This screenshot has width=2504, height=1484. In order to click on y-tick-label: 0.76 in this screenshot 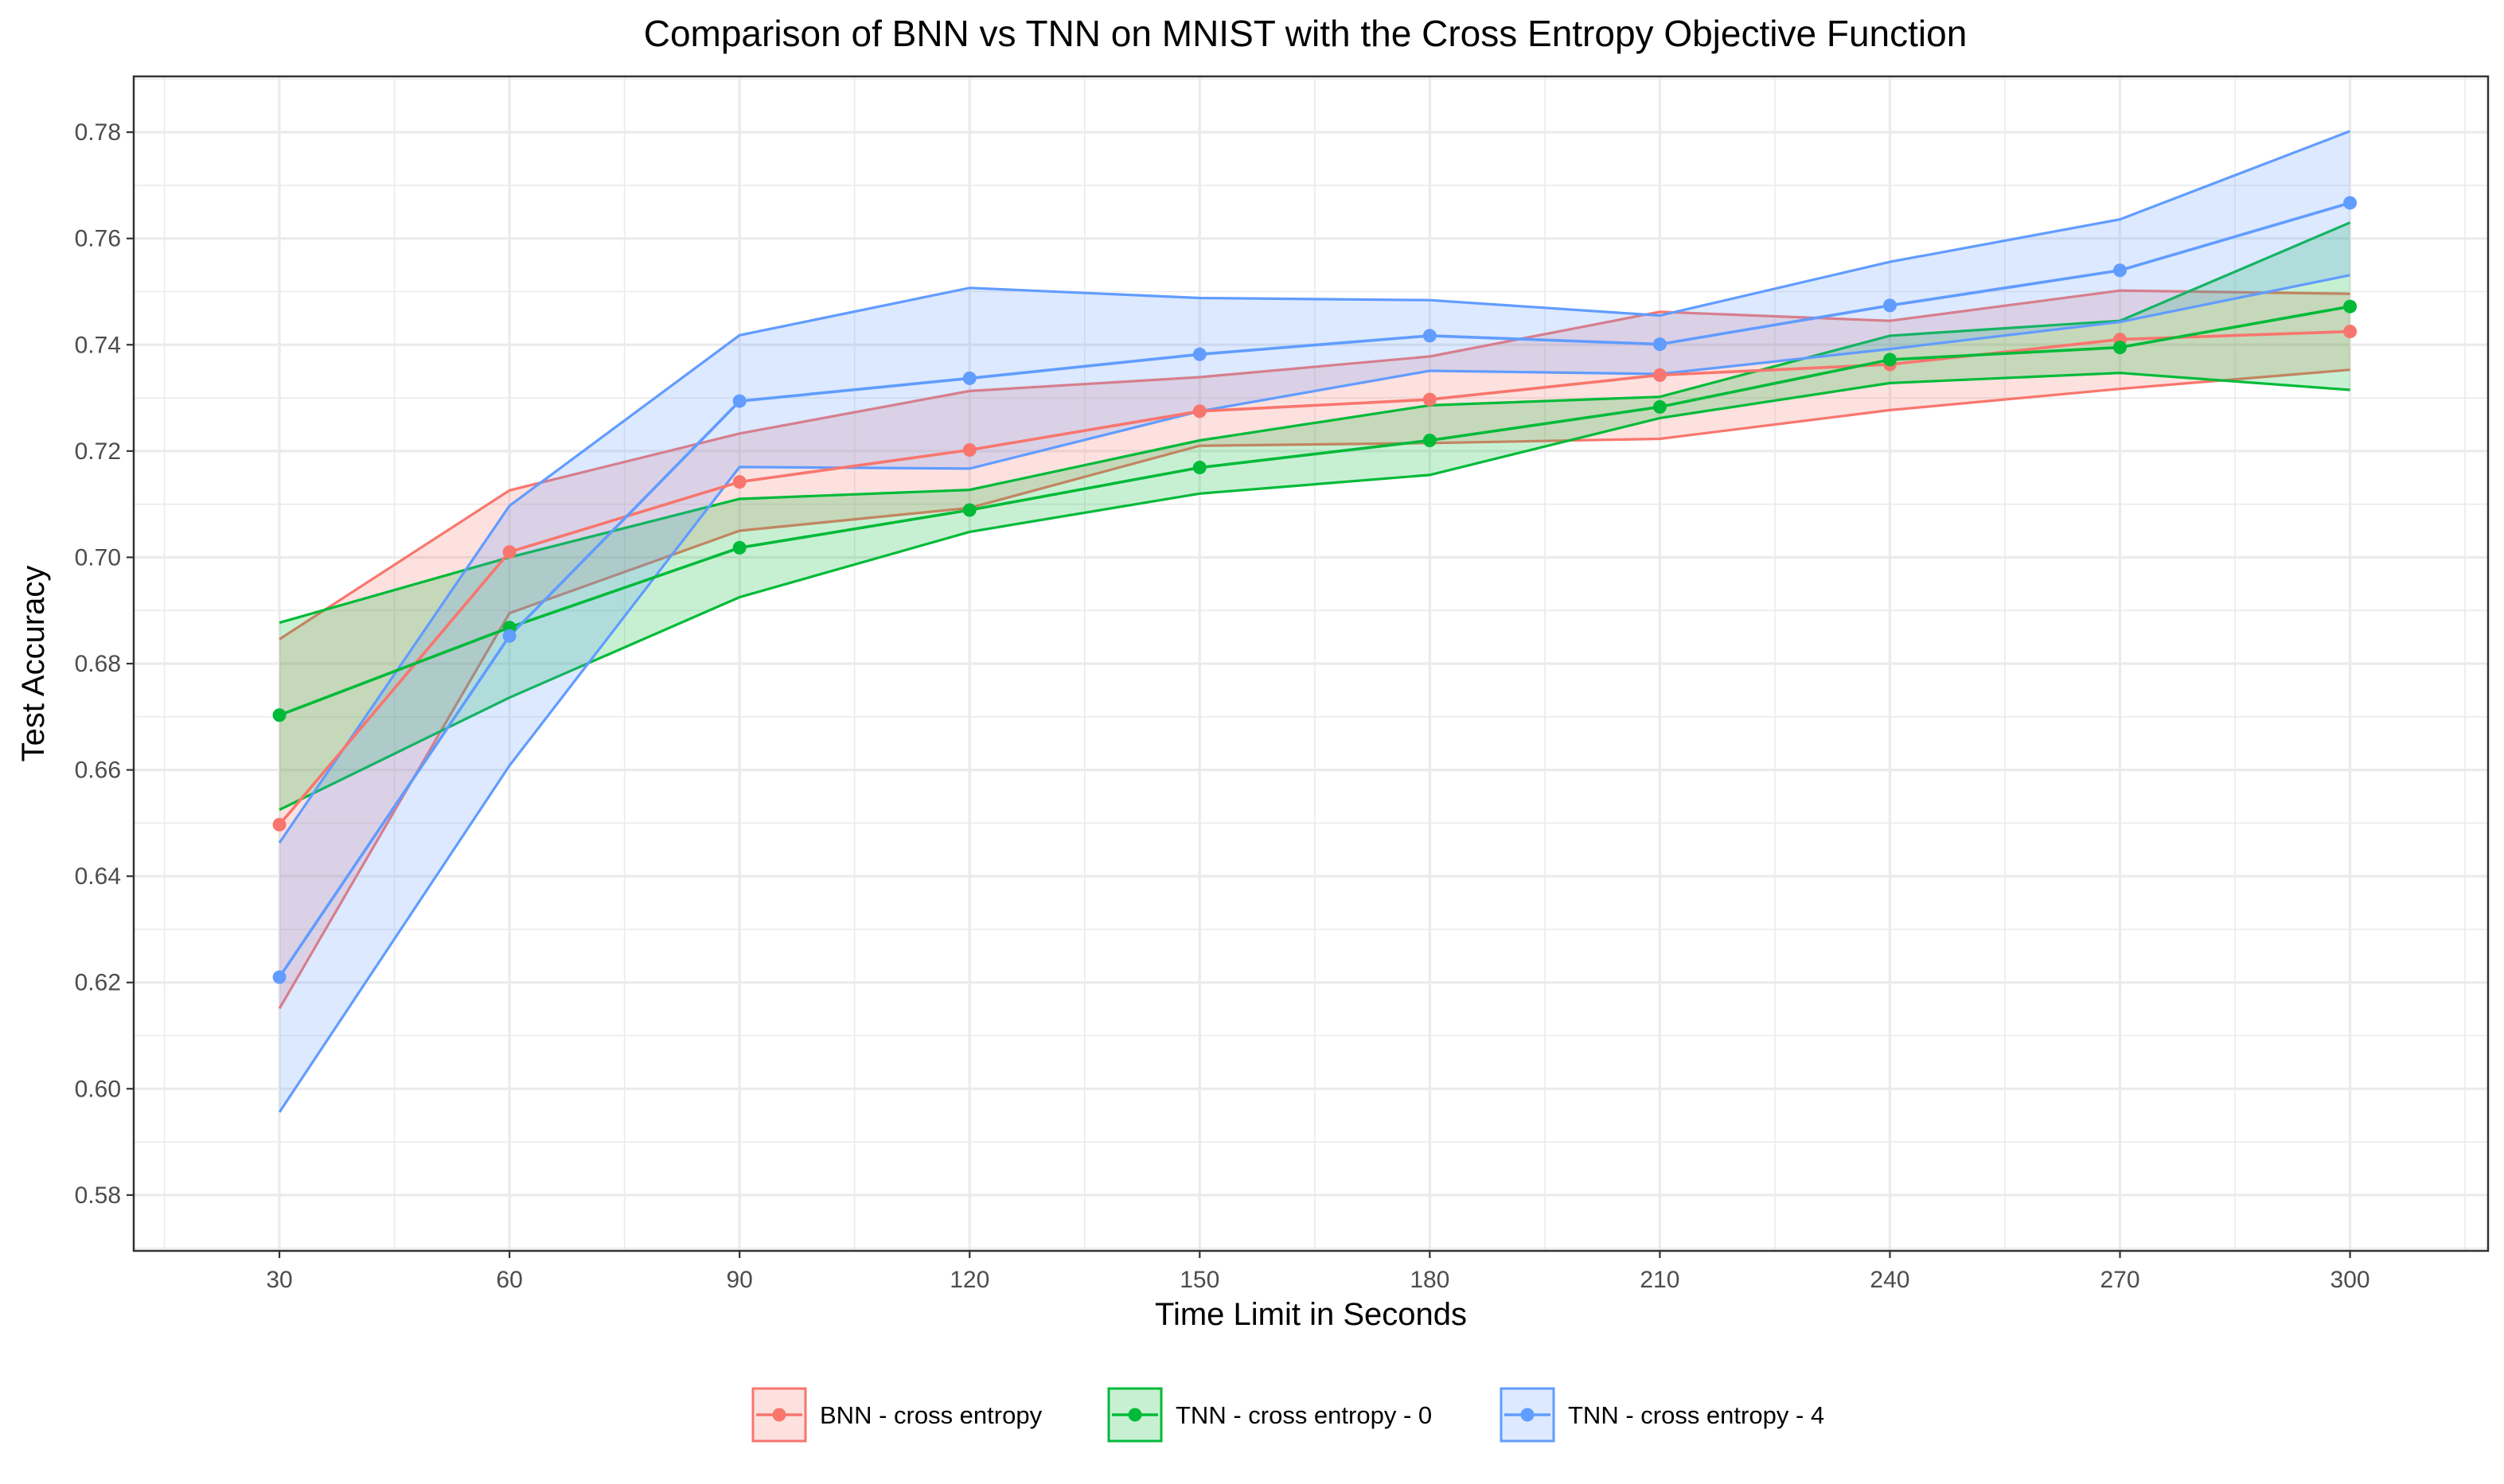, I will do `click(98, 239)`.